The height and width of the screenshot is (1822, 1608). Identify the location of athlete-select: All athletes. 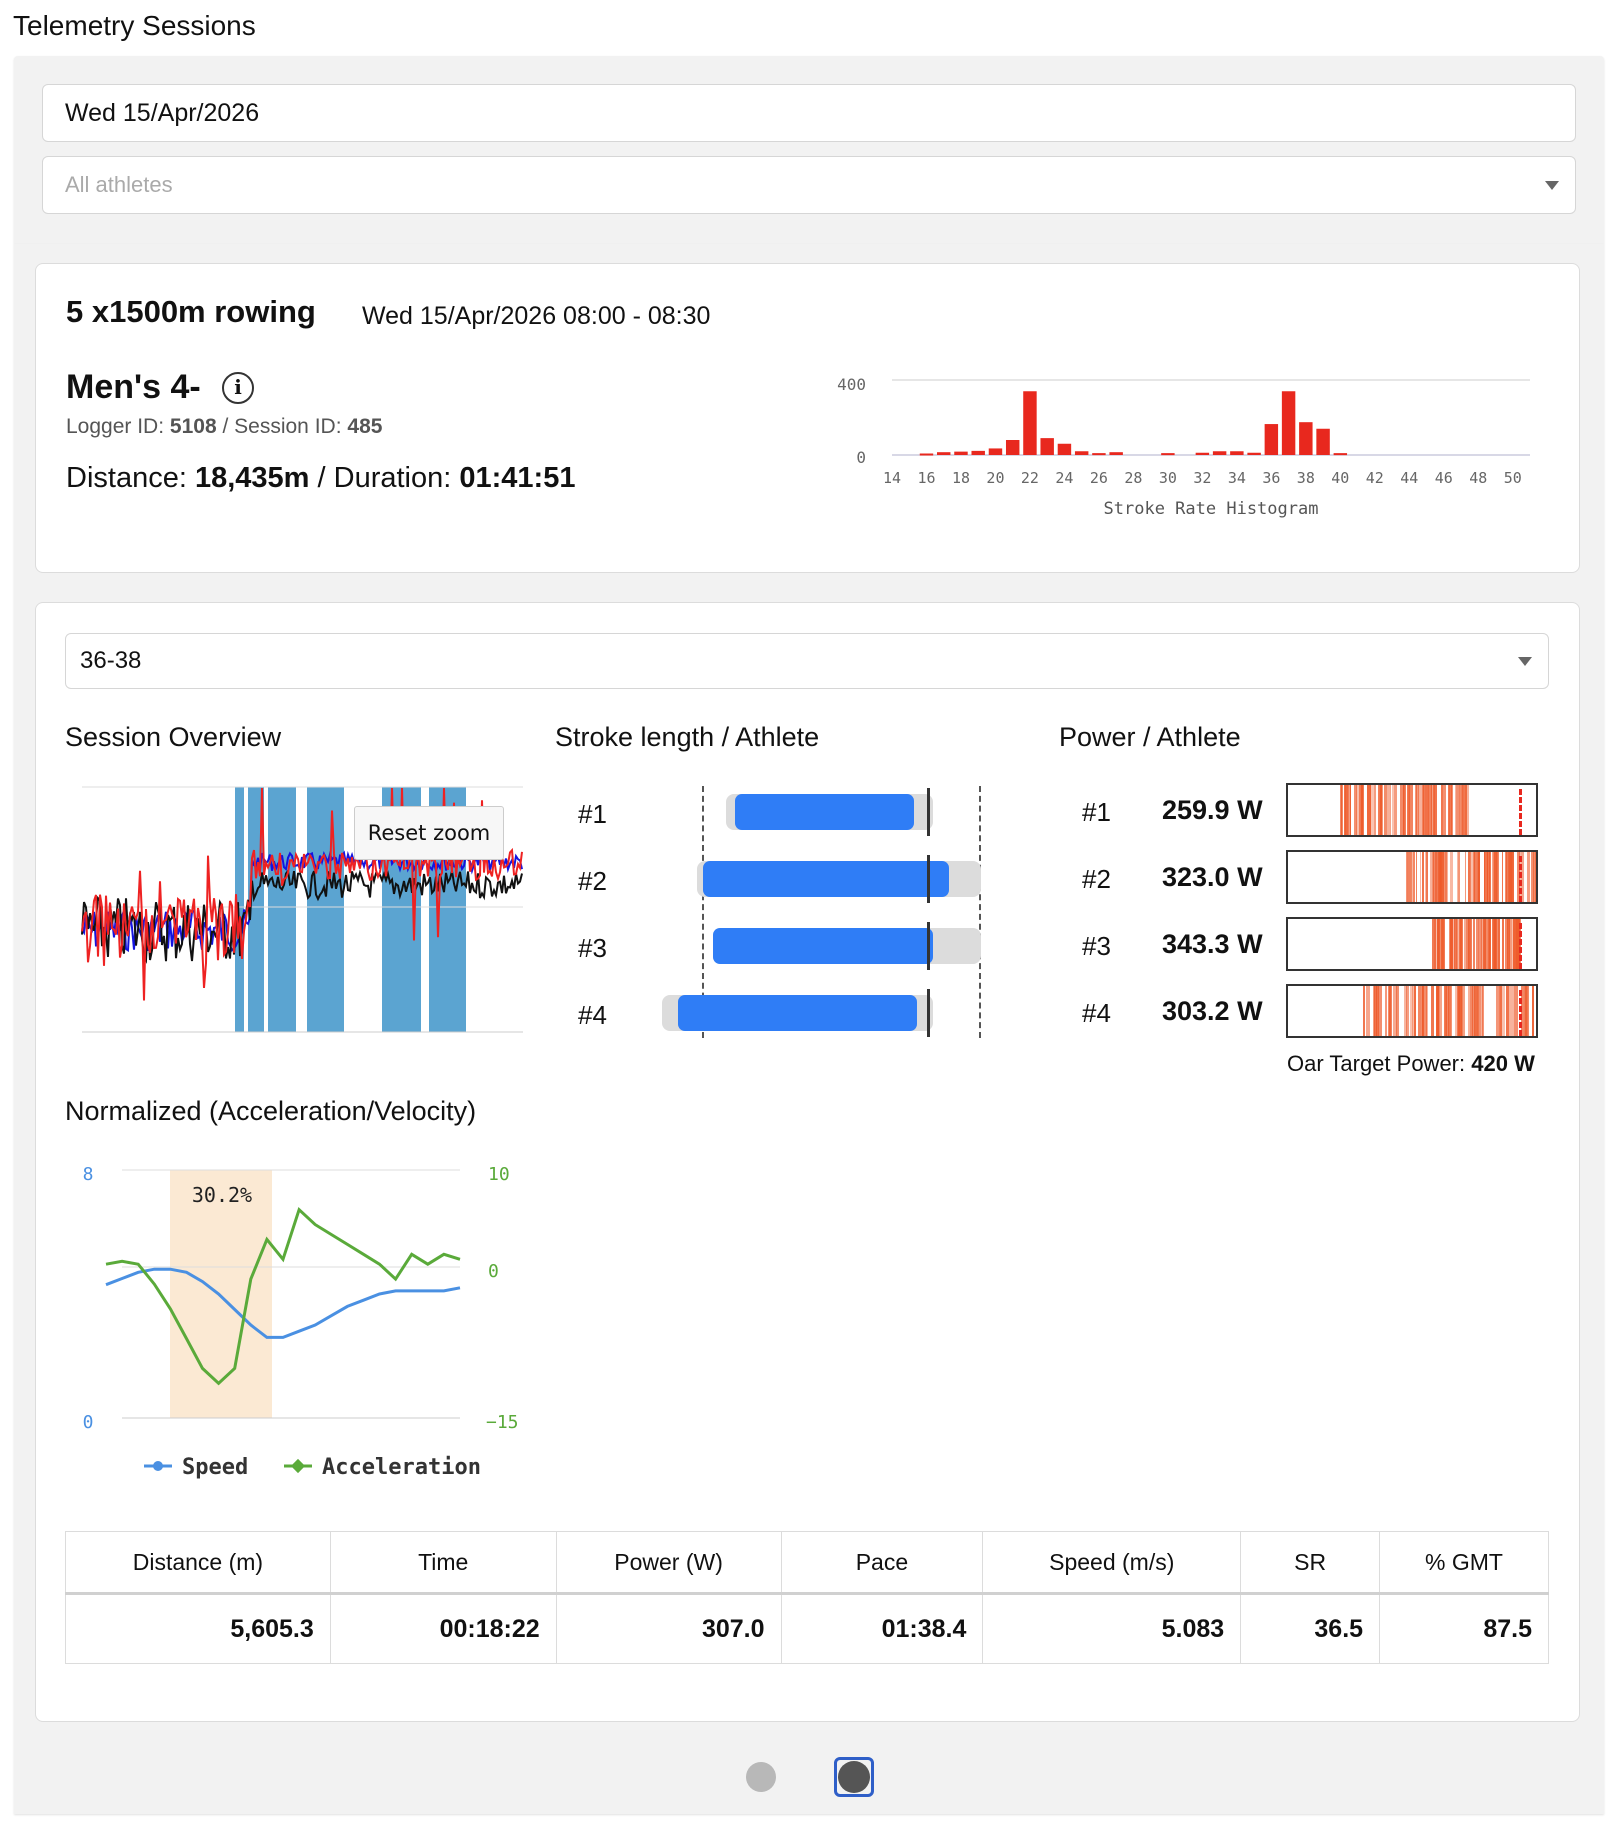
(809, 185).